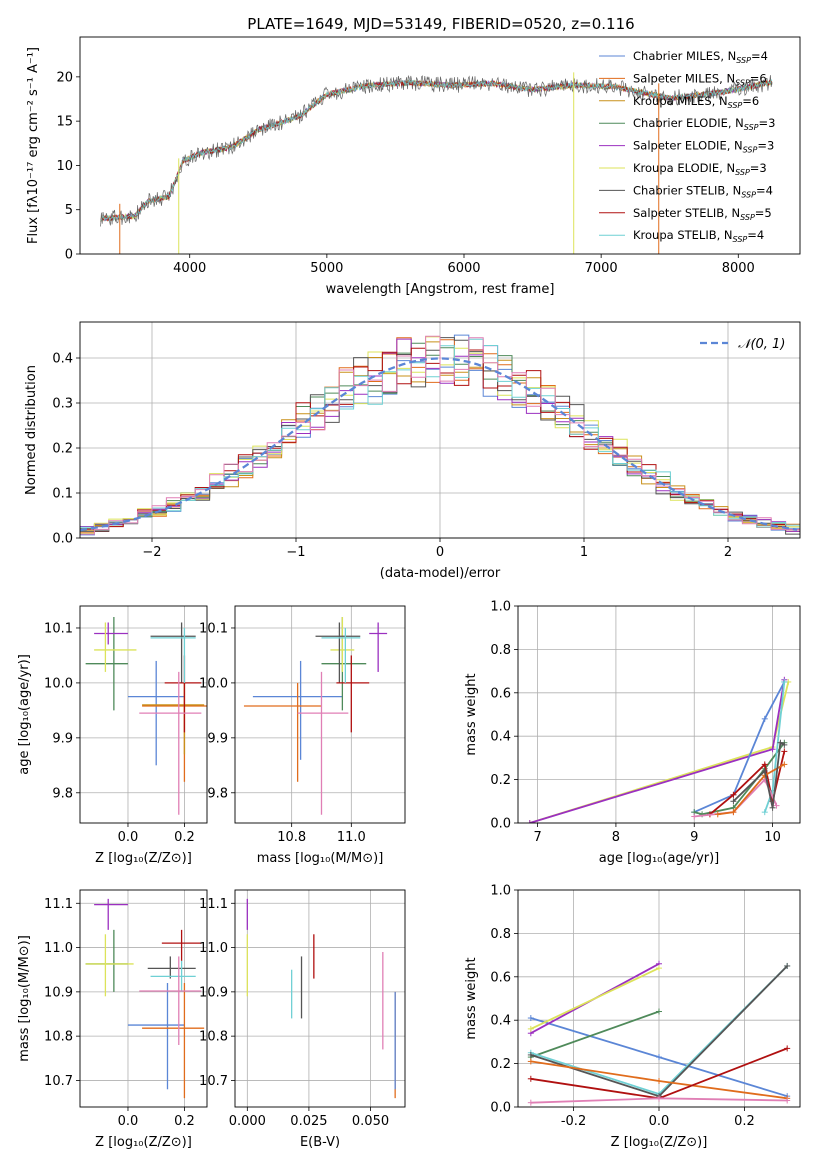 Image resolution: width=819 pixels, height=1170 pixels. I want to click on legend-entry: Kroupa ELODIE, NSSP=3, so click(700, 169).